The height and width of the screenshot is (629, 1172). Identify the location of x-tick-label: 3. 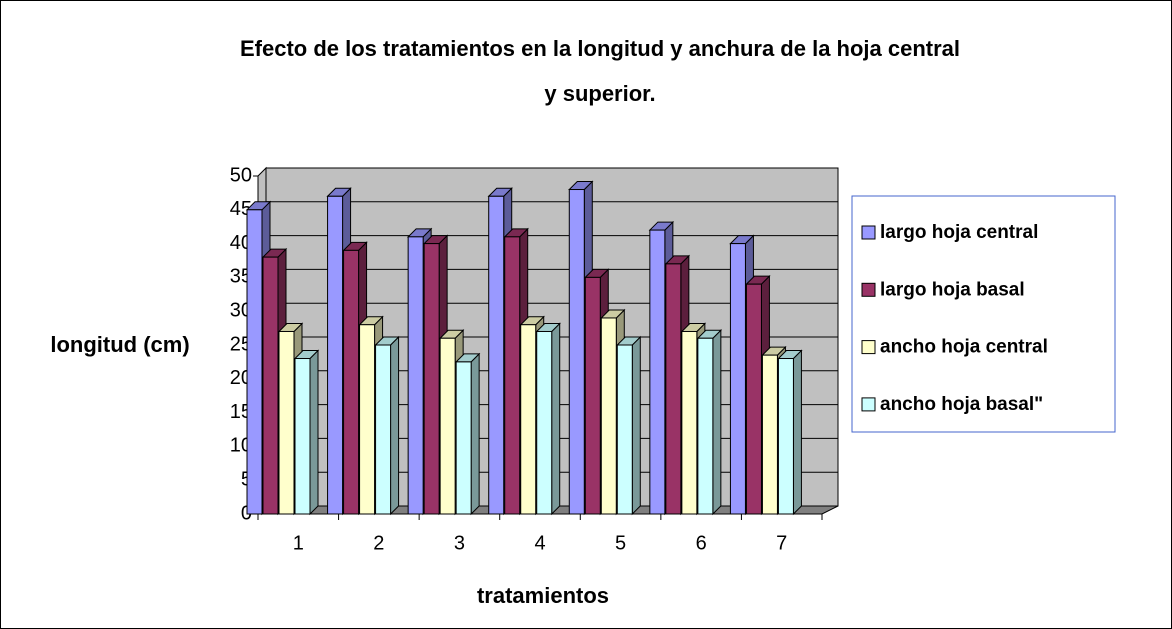
(459, 543).